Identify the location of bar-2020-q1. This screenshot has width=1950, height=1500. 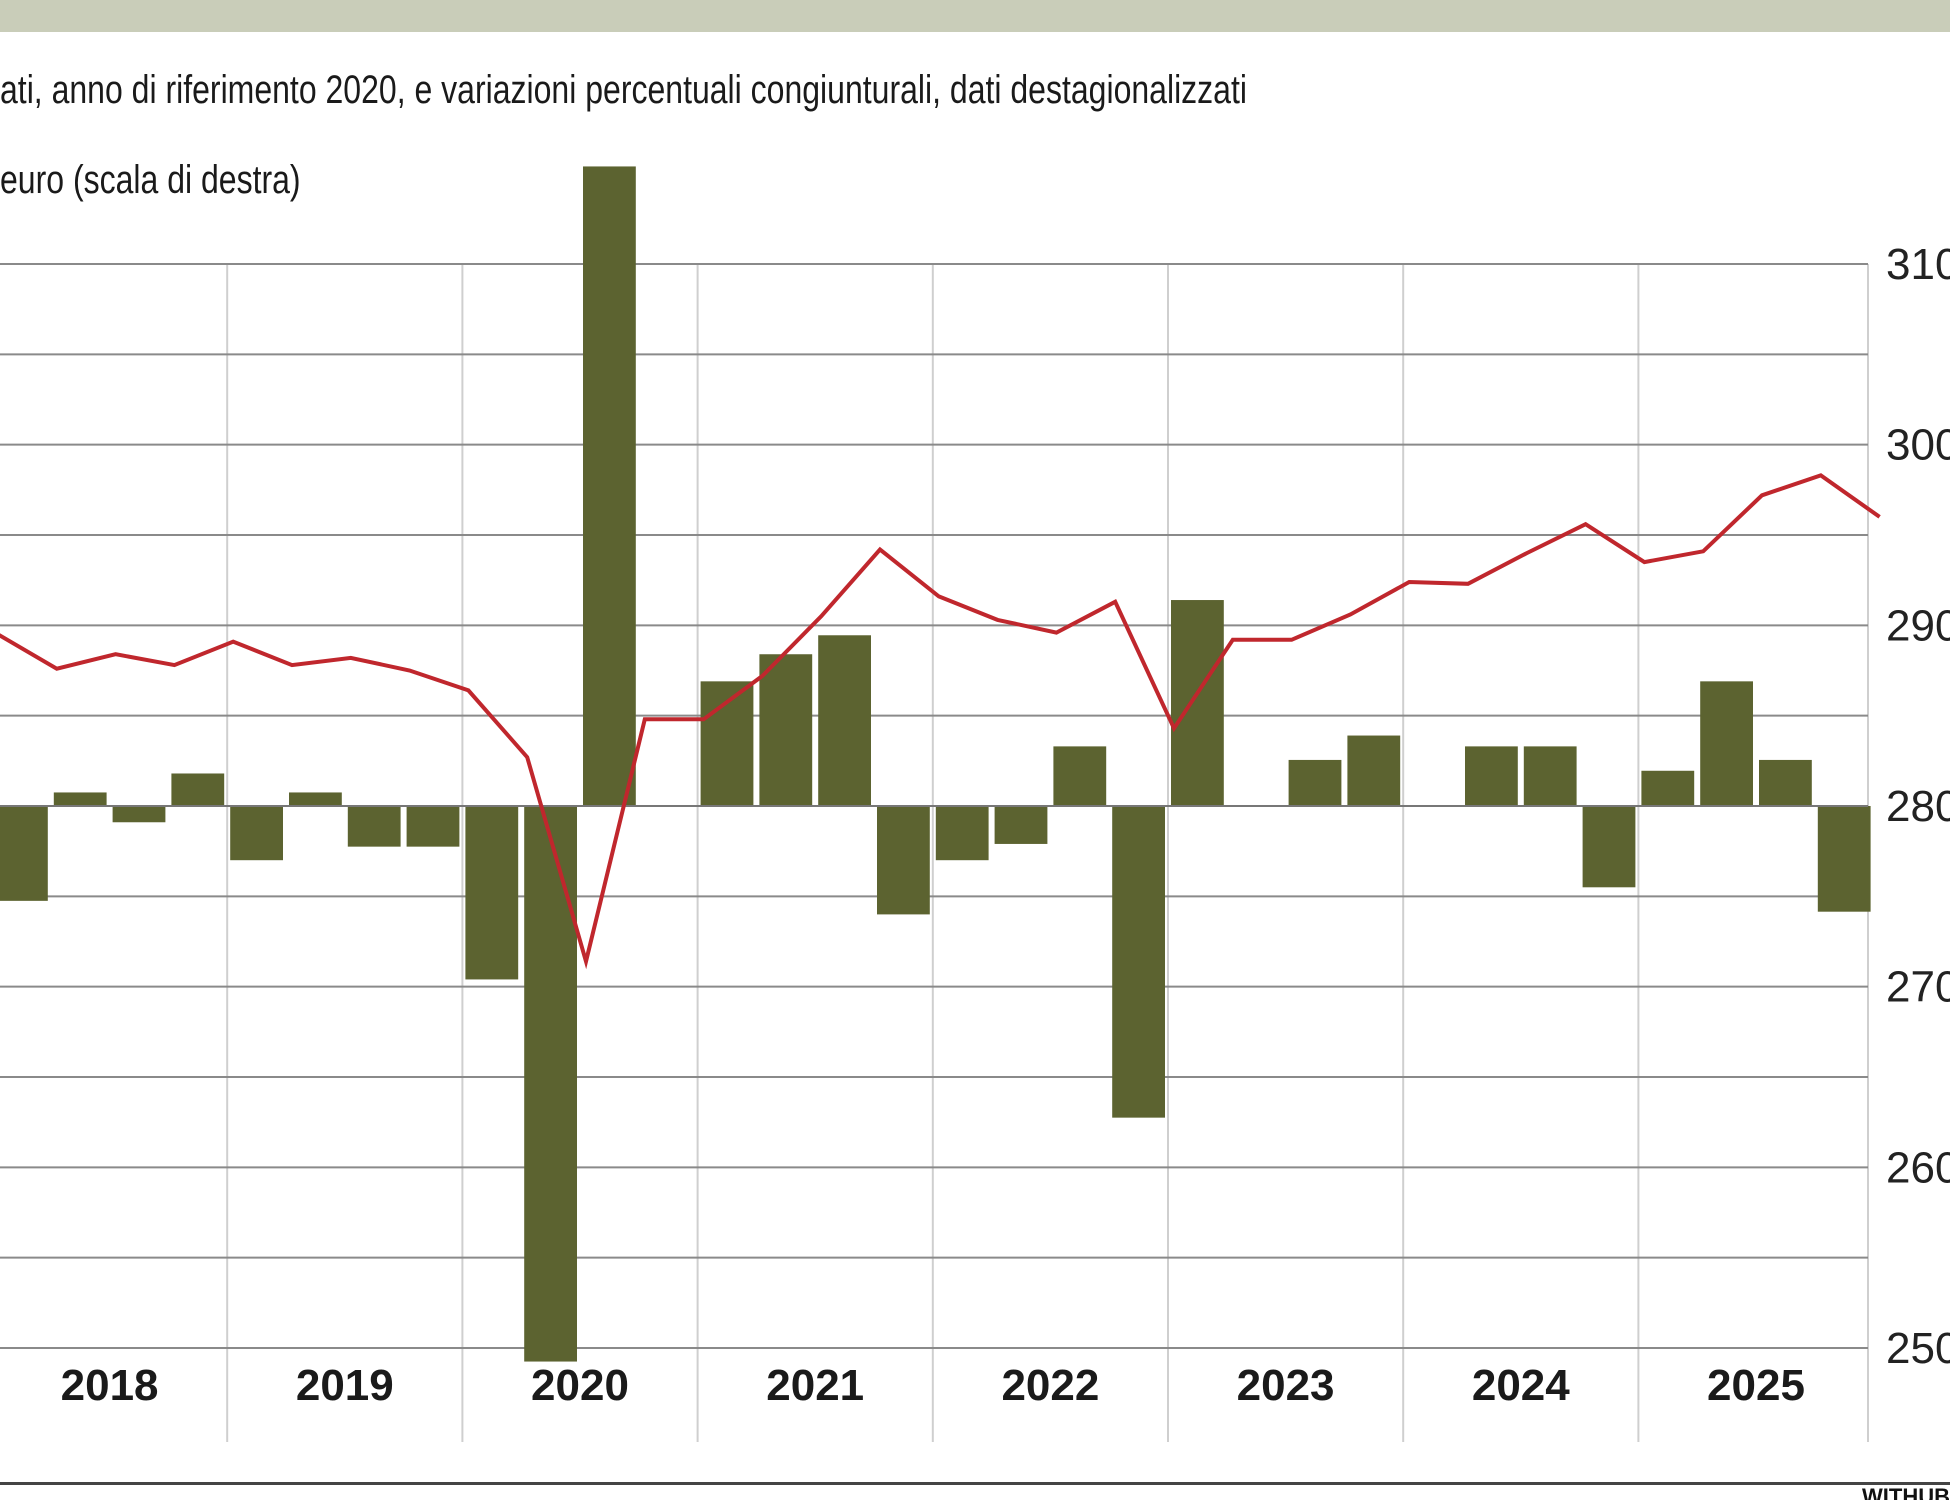
(492, 893).